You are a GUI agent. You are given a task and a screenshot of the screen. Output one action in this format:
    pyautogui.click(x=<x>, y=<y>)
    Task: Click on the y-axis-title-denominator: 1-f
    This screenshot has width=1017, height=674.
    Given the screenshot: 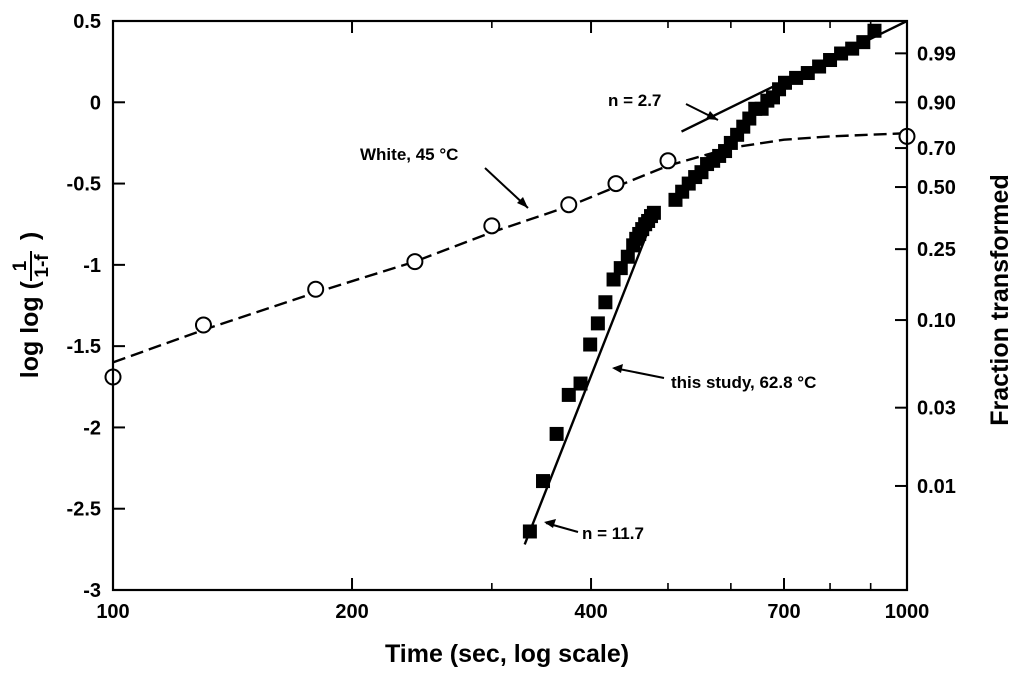 What is the action you would take?
    pyautogui.click(x=42, y=266)
    